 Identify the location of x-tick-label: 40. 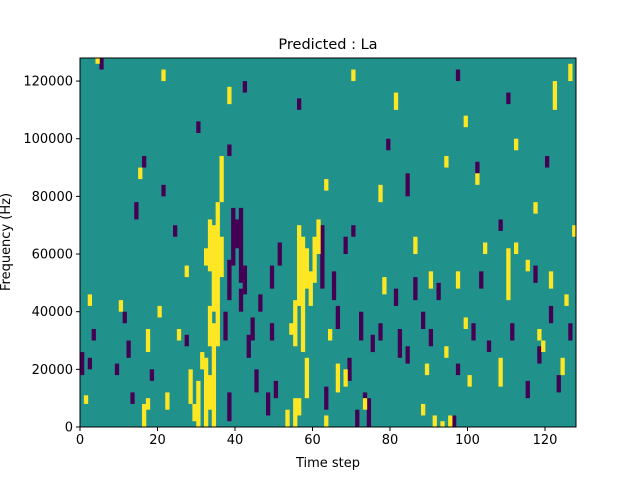
(235, 440).